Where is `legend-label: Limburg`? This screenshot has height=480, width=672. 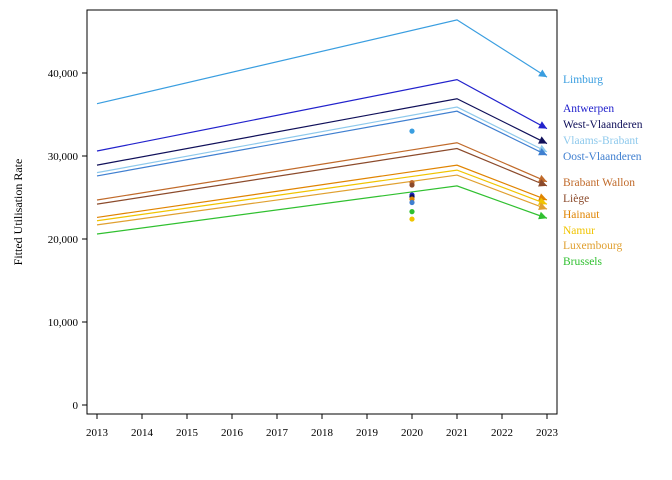 legend-label: Limburg is located at coordinates (583, 80).